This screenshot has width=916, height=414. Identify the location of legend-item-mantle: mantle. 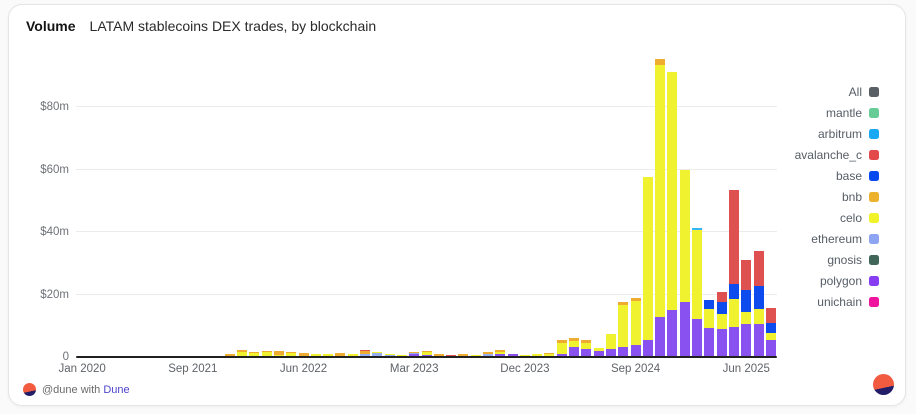
(837, 113).